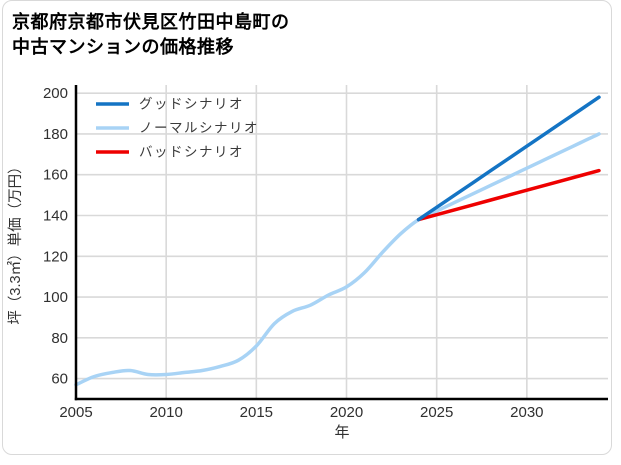 The image size is (621, 465). I want to click on legend-label-bad: バッドシナリオ, so click(191, 152).